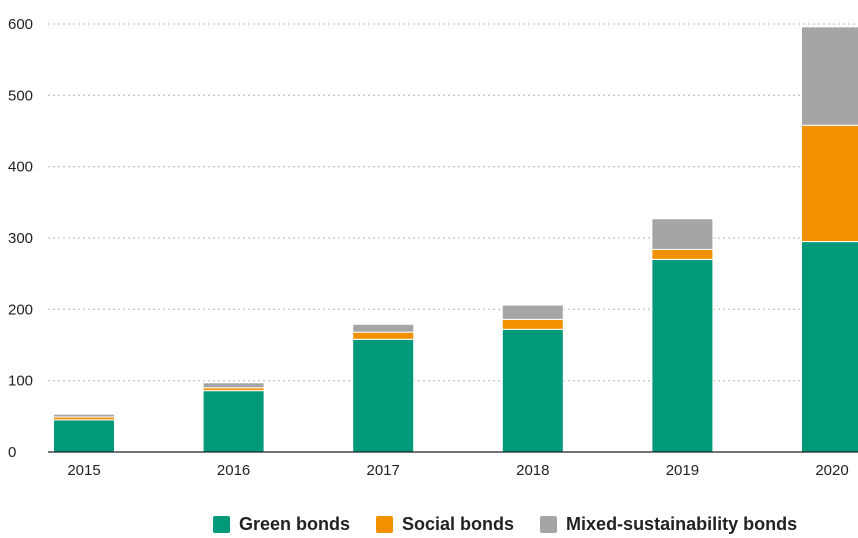 The width and height of the screenshot is (858, 538). Describe the element at coordinates (682, 470) in the screenshot. I see `x-tick-label-2019: 2019` at that location.